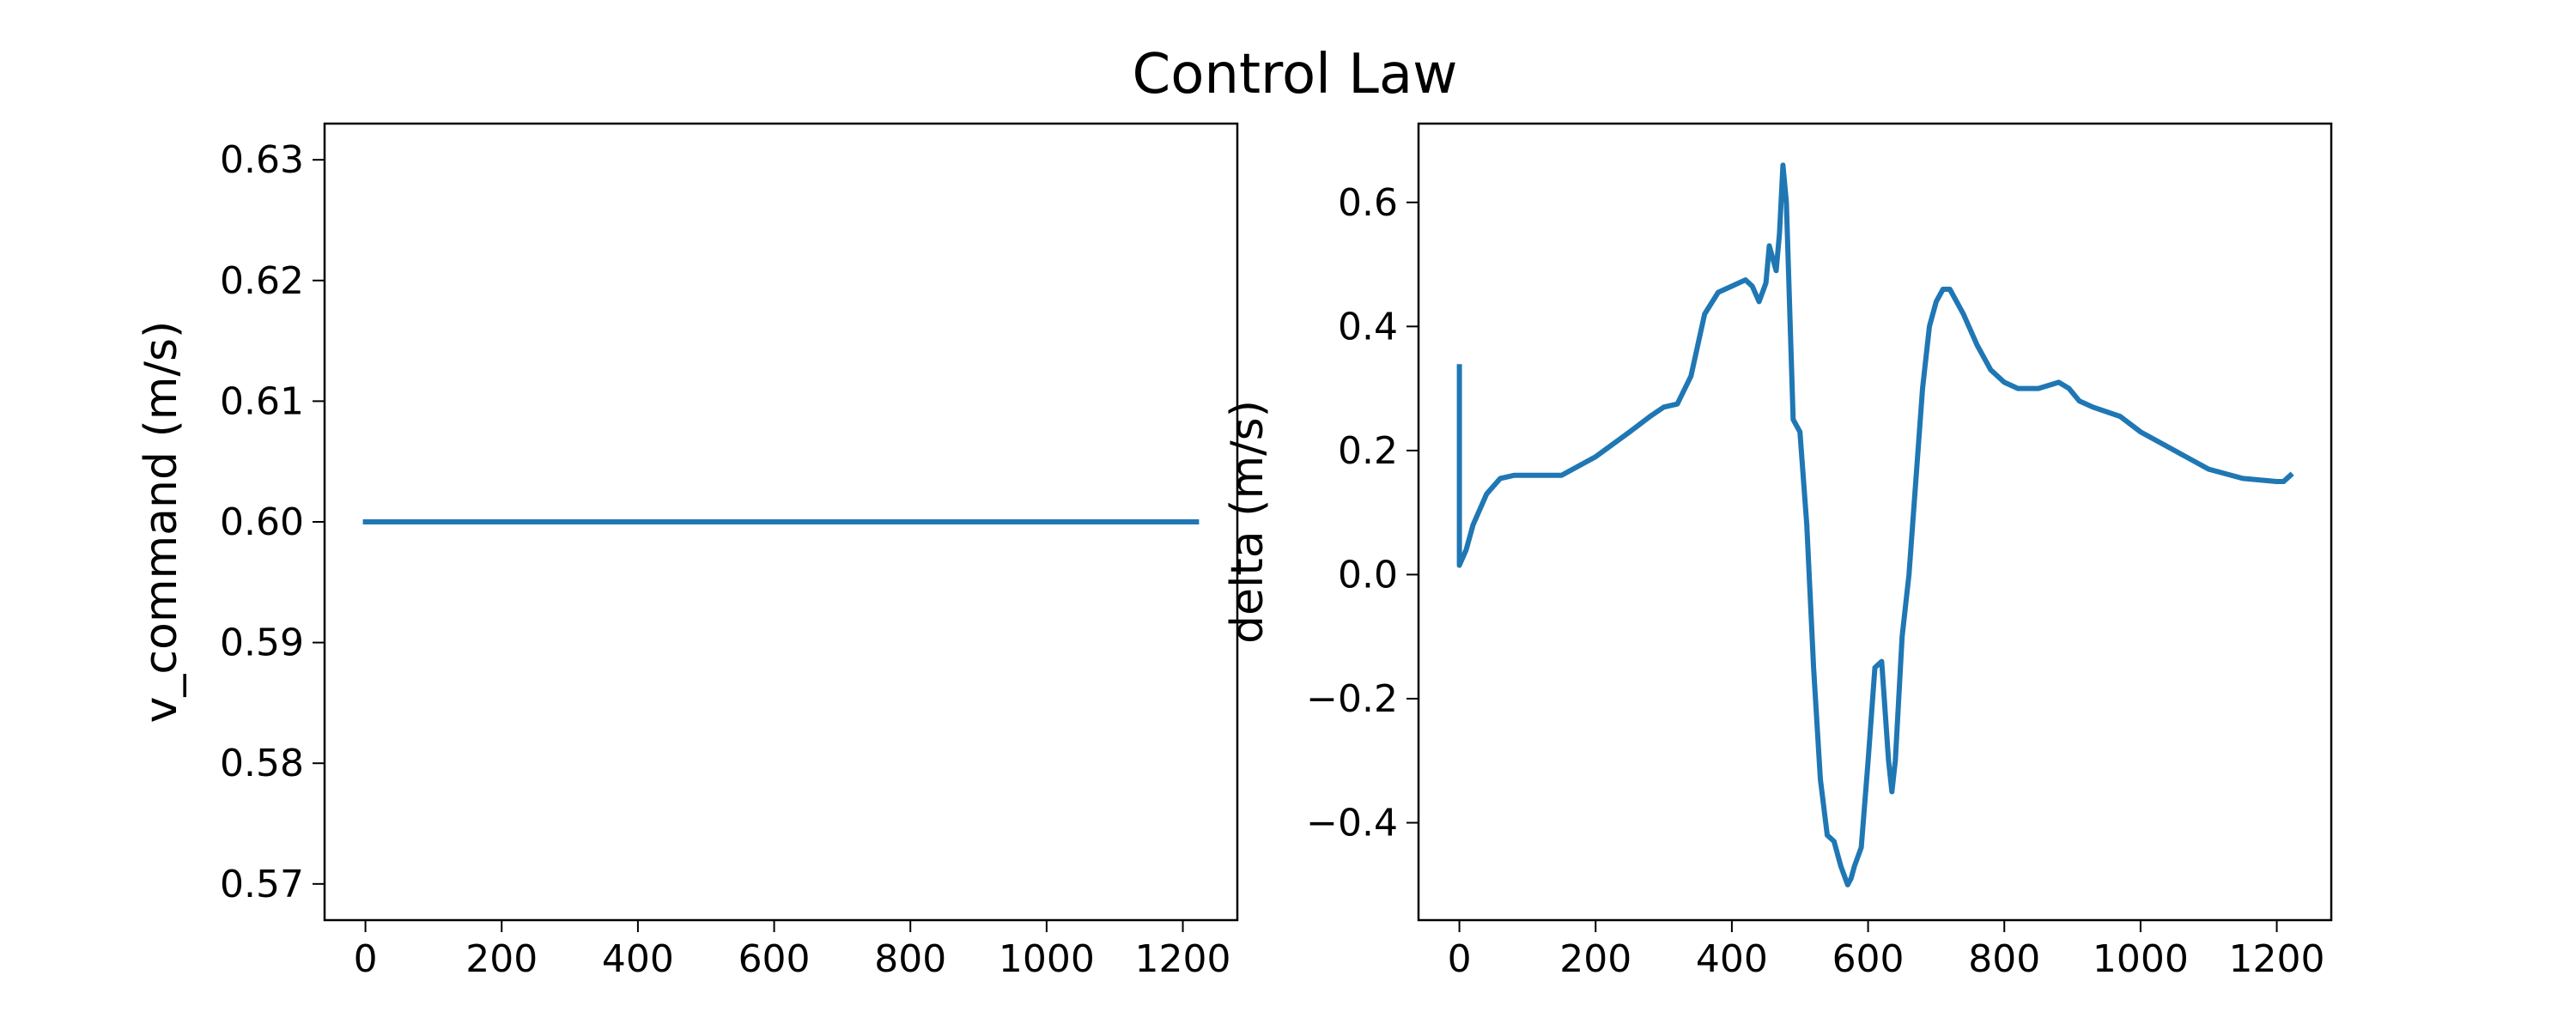 This screenshot has height=1030, width=2576. Describe the element at coordinates (1368, 326) in the screenshot. I see `delta-y-tick-label: 0.4` at that location.